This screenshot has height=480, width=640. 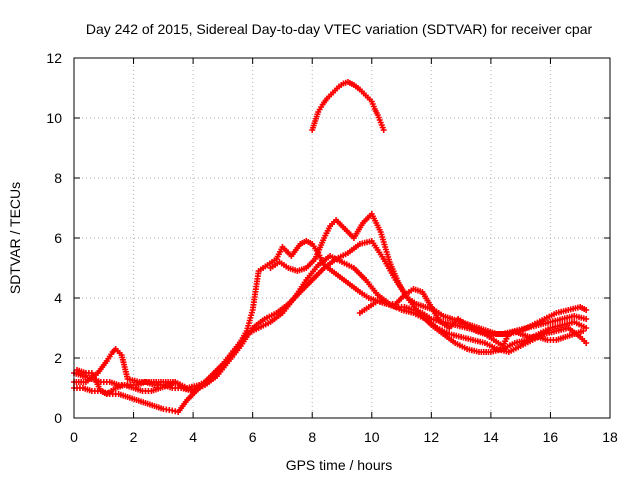 I want to click on y-tick-label: 6, so click(x=58, y=238).